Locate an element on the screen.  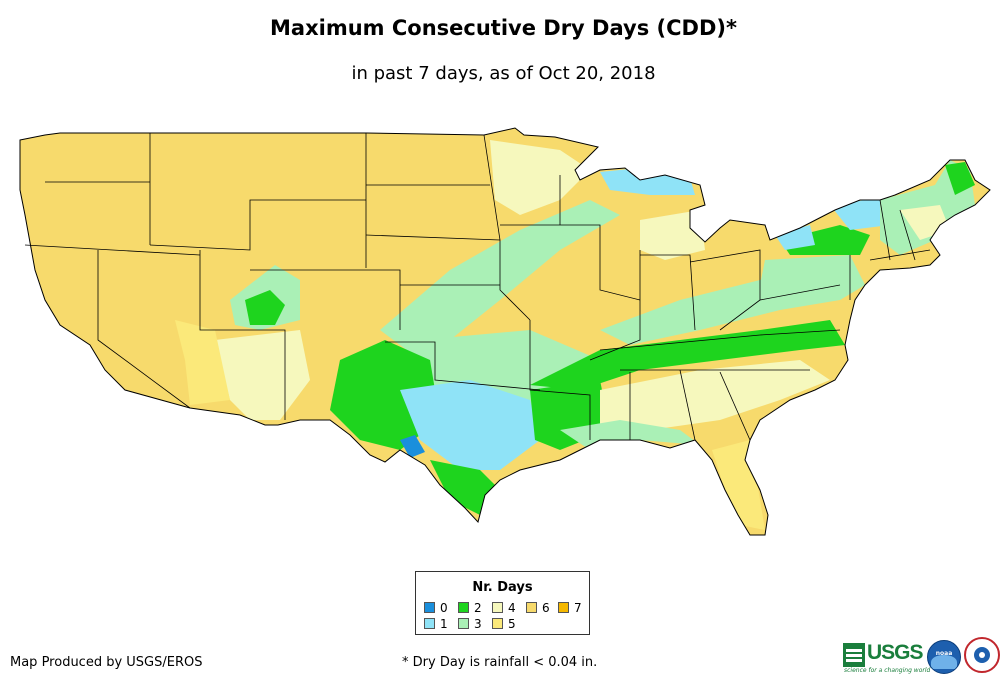
usgs-tagline: science for a changing world is located at coordinates (887, 670).